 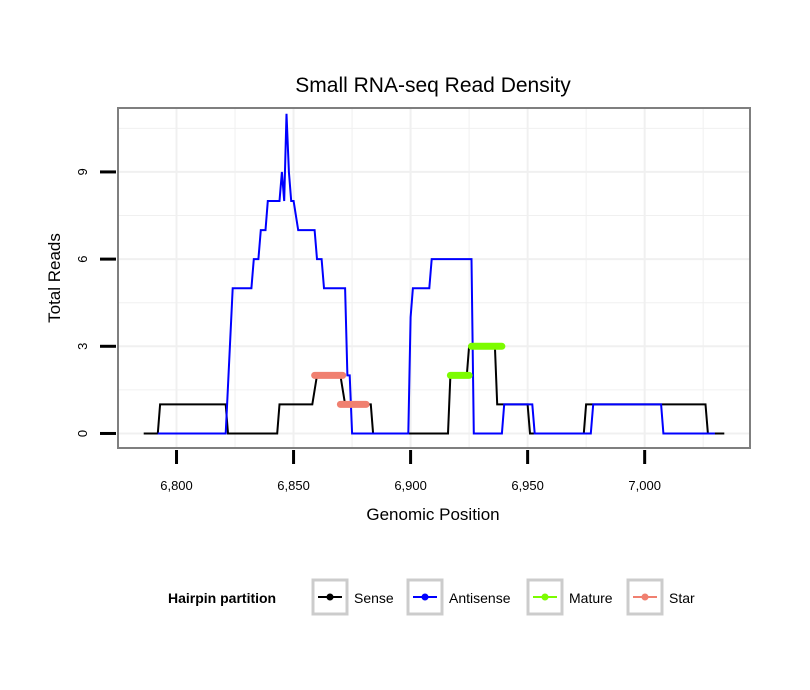 I want to click on star-legend-label: Star, so click(x=682, y=598).